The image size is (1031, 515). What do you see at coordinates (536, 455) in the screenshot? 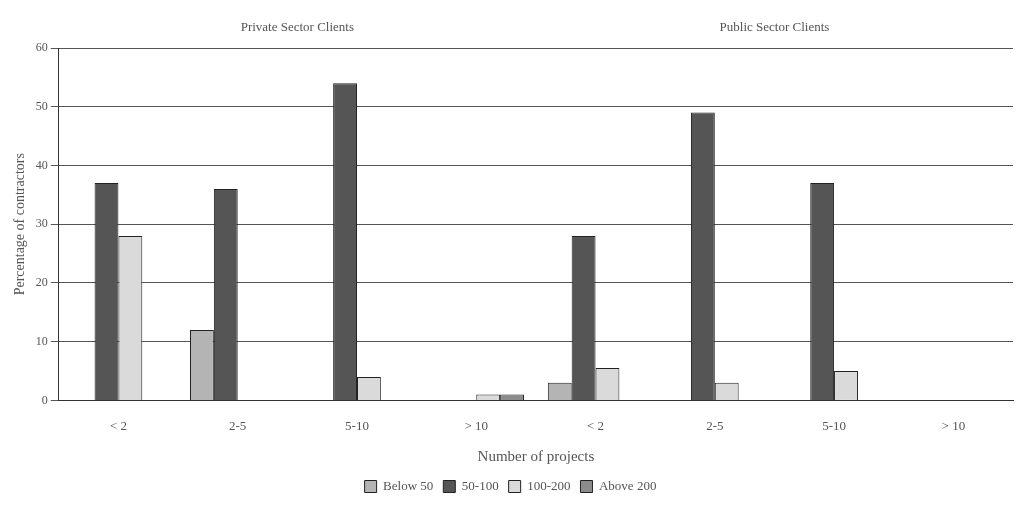
I see `x-axis-title: Number of projects` at bounding box center [536, 455].